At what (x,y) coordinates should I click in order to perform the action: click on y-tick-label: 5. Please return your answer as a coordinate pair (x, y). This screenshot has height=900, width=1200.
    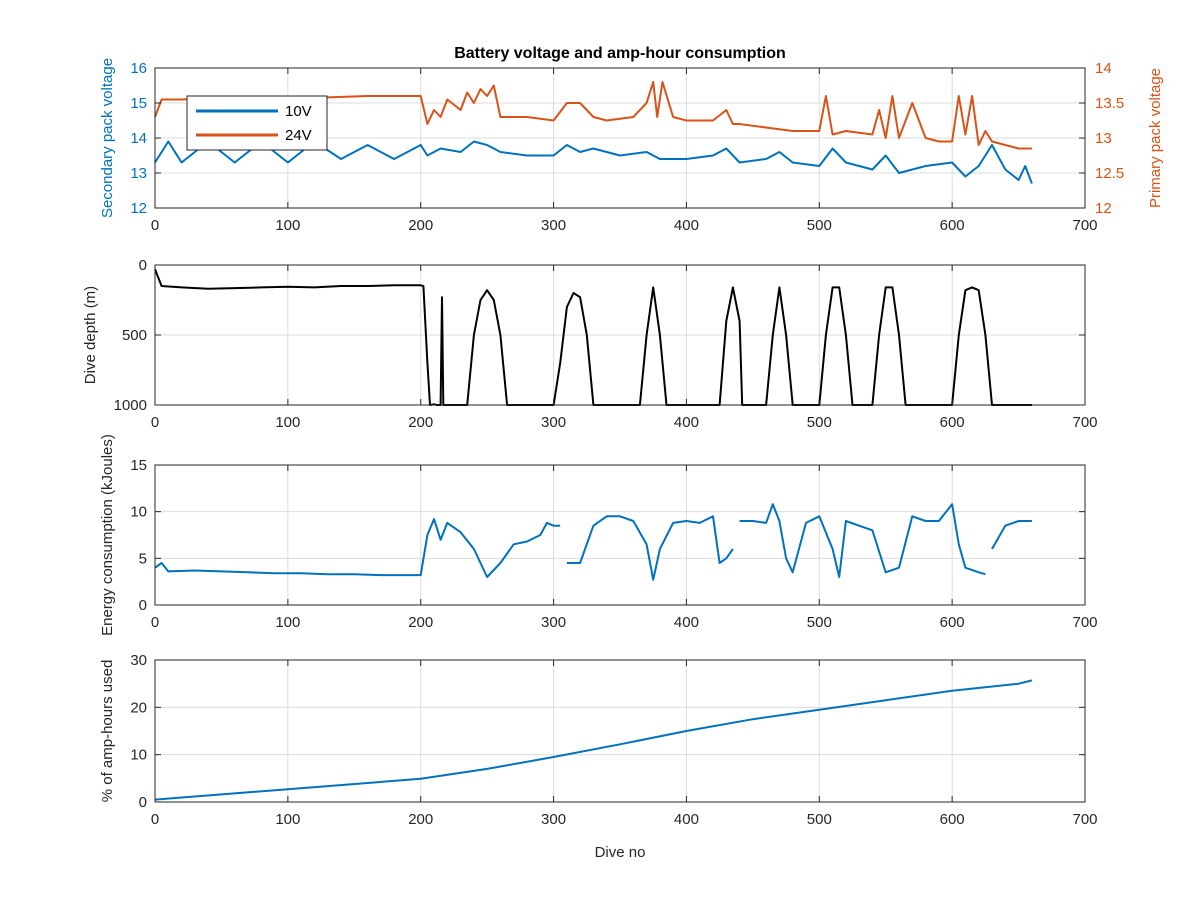
    Looking at the image, I should click on (143, 558).